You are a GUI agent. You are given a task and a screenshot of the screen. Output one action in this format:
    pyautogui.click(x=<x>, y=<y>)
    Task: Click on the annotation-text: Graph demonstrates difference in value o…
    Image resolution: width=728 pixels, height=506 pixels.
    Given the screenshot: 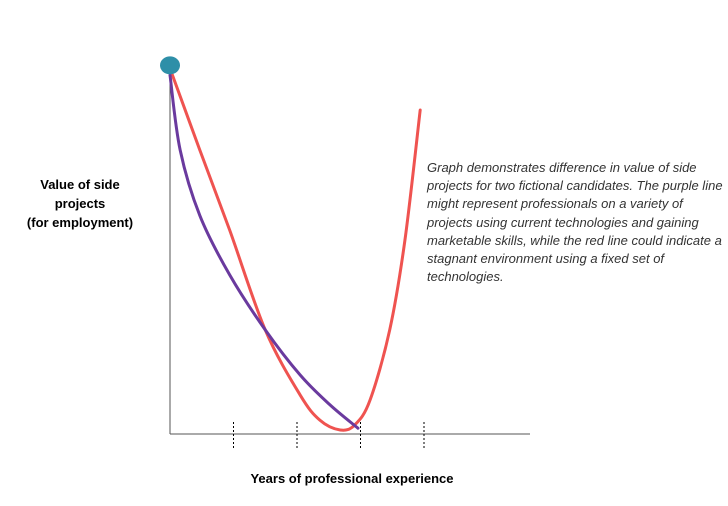 What is the action you would take?
    pyautogui.click(x=575, y=222)
    